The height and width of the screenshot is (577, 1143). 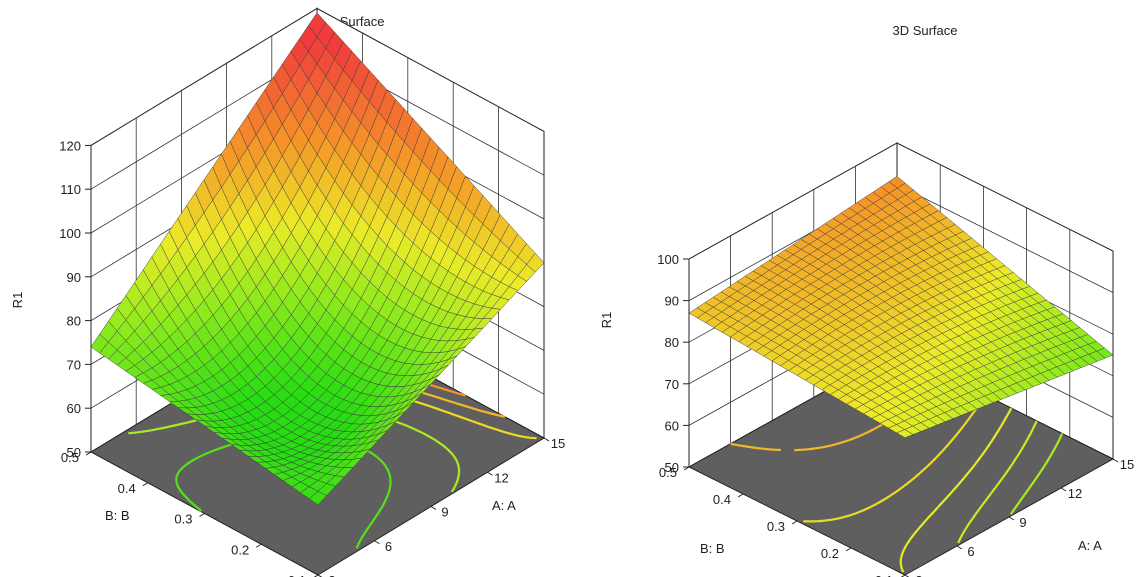 I want to click on z-tick-label: 110, so click(x=70, y=189).